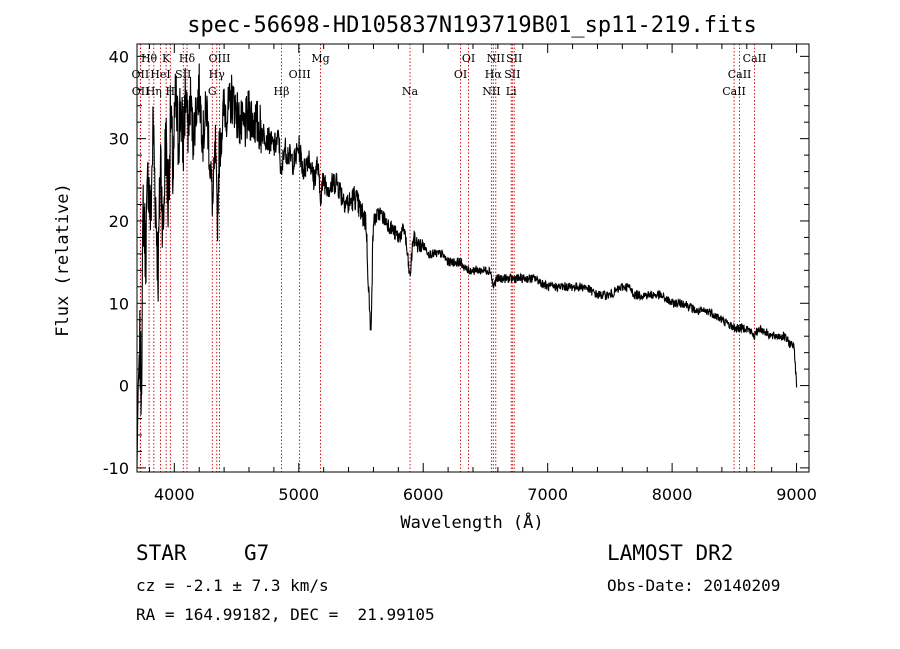  Describe the element at coordinates (161, 553) in the screenshot. I see `class-label: STAR` at that location.